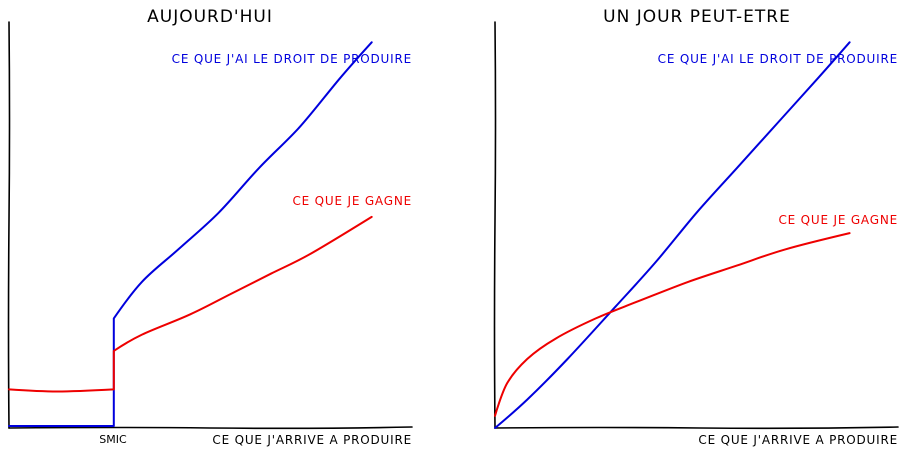 The height and width of the screenshot is (453, 907). I want to click on chart-title: AUJOURD'HUI, so click(210, 17).